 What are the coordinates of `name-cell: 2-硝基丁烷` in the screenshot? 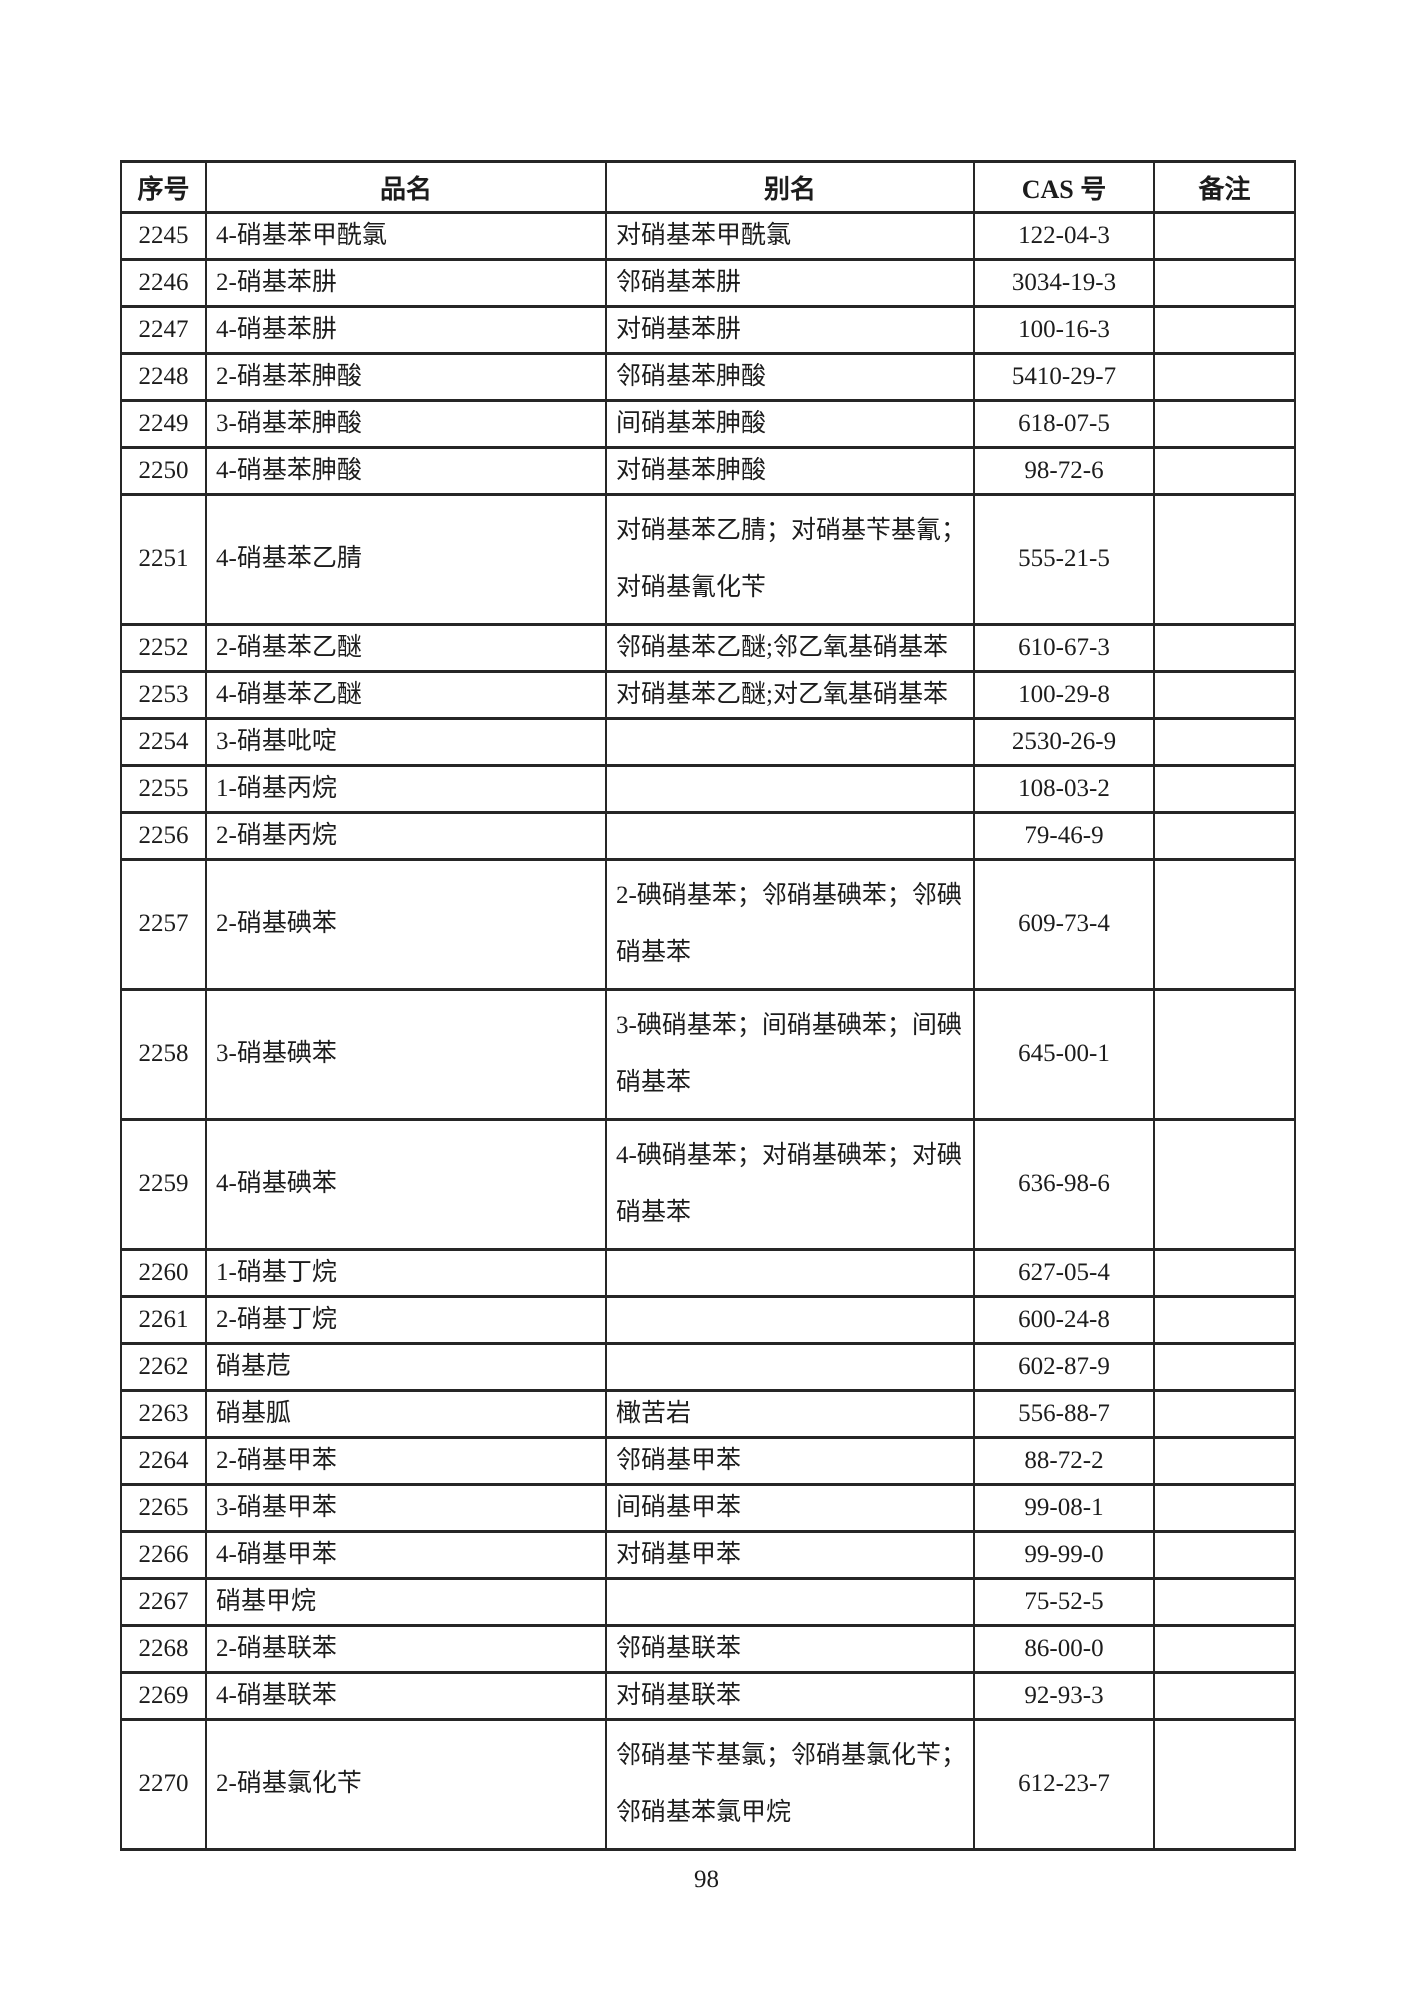 It's located at (406, 1320).